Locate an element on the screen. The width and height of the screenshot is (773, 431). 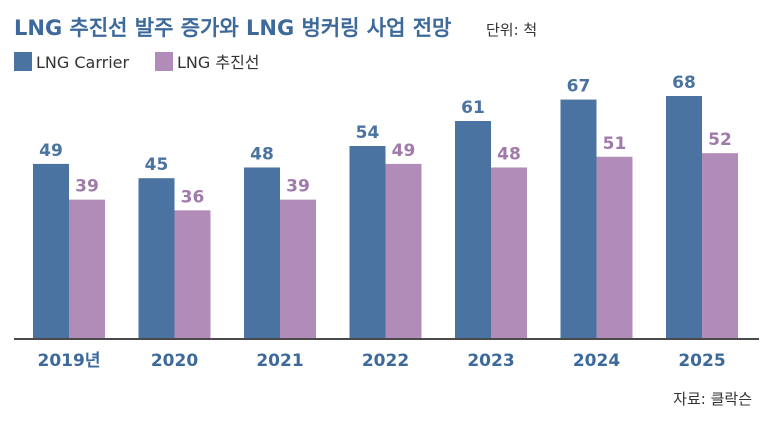
value-label-propulsion: 48 is located at coordinates (509, 154).